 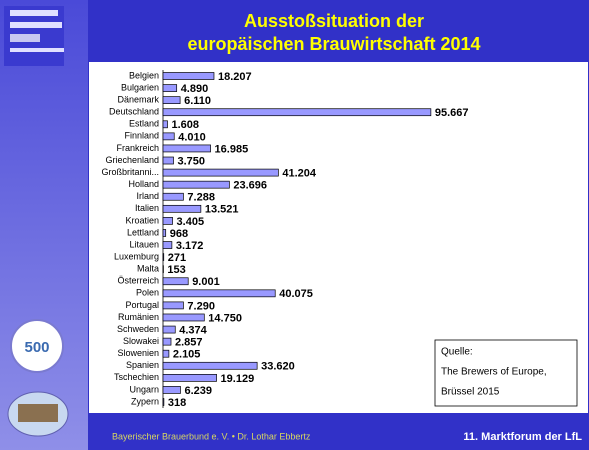 What do you see at coordinates (38, 413) in the screenshot?
I see `emblem-inner` at bounding box center [38, 413].